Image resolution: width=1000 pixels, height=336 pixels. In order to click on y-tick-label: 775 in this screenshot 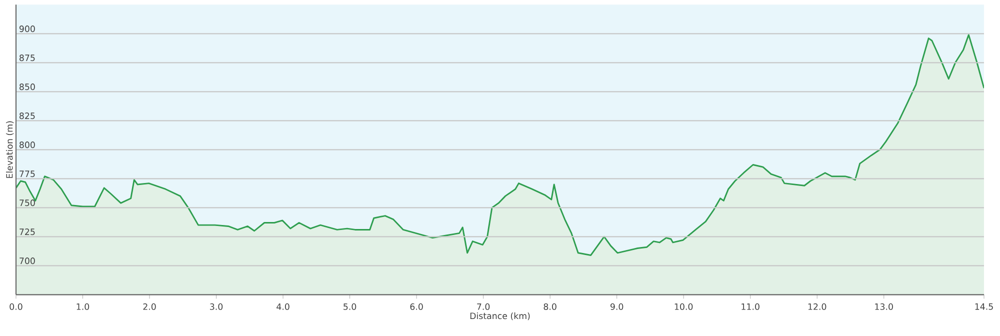, I will do `click(27, 174)`.